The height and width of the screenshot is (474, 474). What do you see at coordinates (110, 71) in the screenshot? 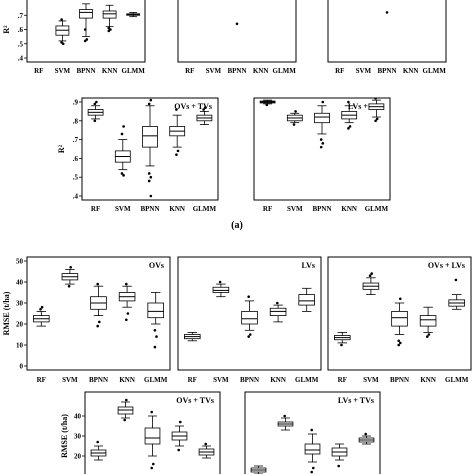
I see `x-tick-label: KNN` at bounding box center [110, 71].